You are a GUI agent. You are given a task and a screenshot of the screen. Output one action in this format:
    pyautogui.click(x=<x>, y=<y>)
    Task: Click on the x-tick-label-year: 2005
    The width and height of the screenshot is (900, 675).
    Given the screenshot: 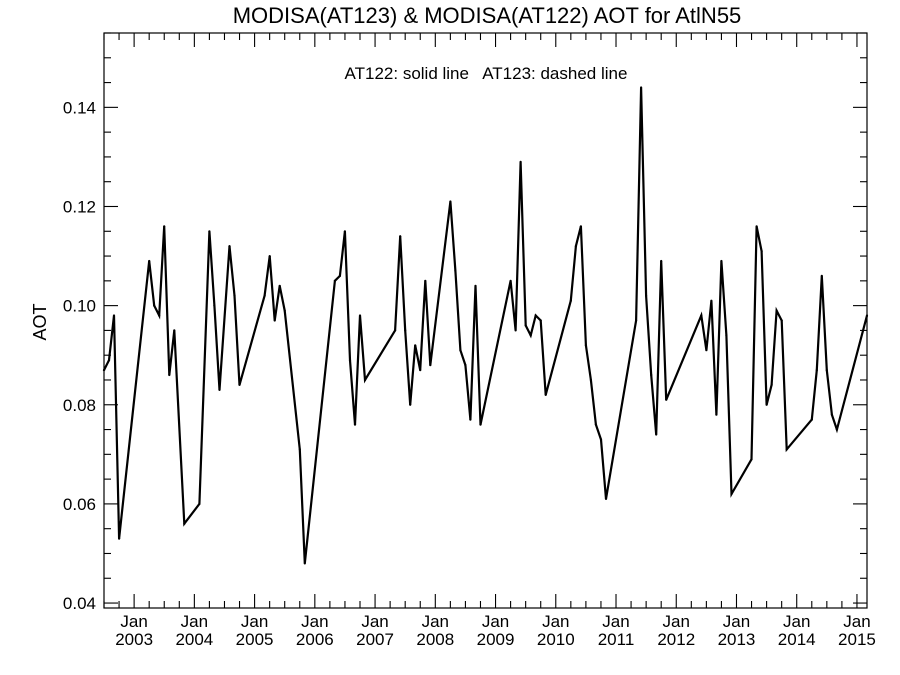 What is the action you would take?
    pyautogui.click(x=255, y=639)
    